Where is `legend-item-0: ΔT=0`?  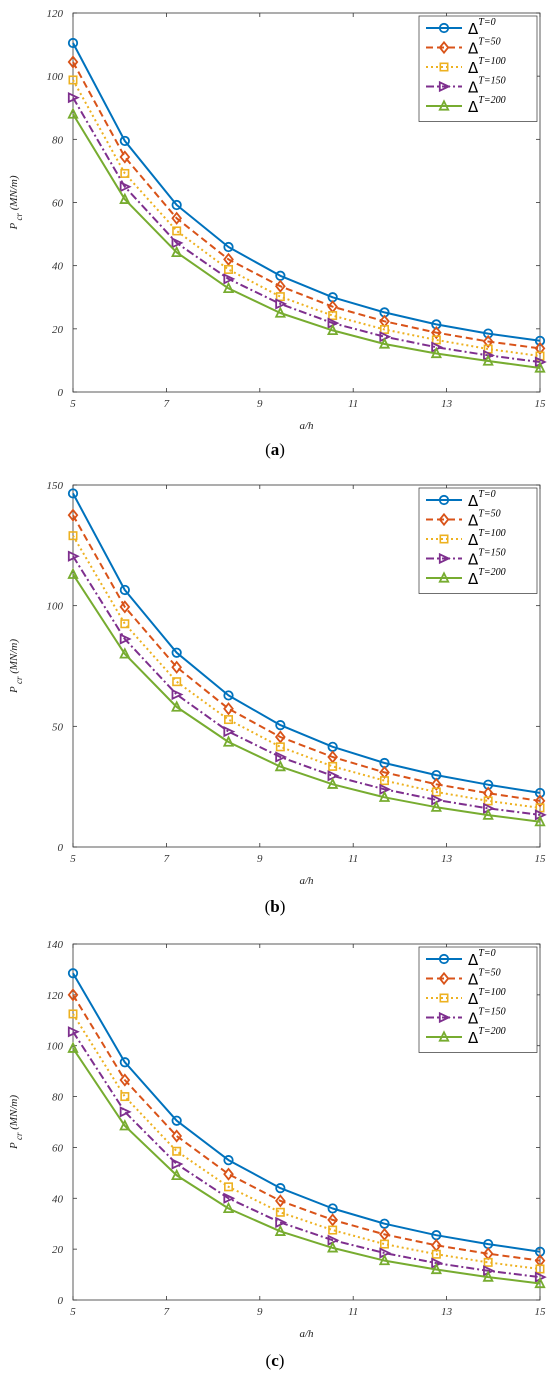
legend-item-0: ΔT=0 is located at coordinates (461, 958).